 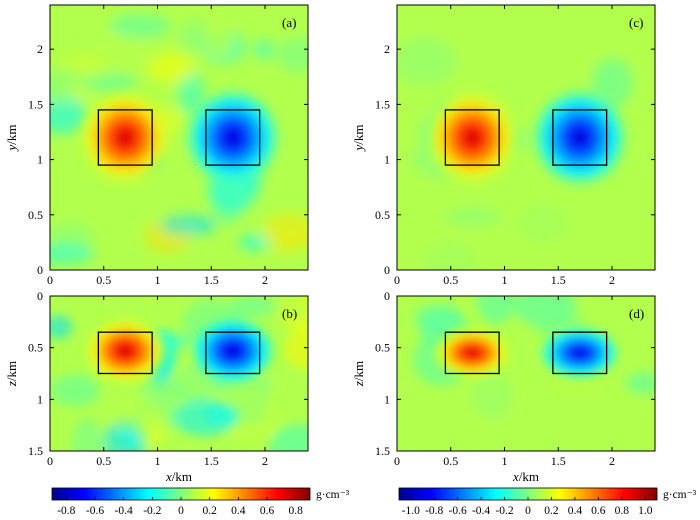 I want to click on colorbar-tick-label: 0.4, so click(x=238, y=511).